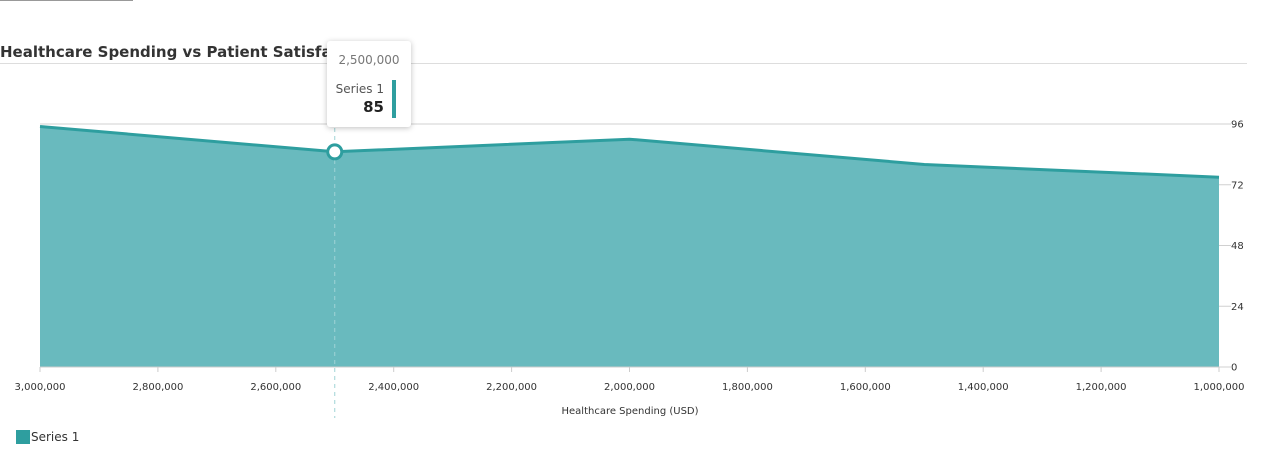 This screenshot has height=454, width=1280. Describe the element at coordinates (629, 411) in the screenshot. I see `x-axis-label: Healthcare Spending (USD)` at that location.